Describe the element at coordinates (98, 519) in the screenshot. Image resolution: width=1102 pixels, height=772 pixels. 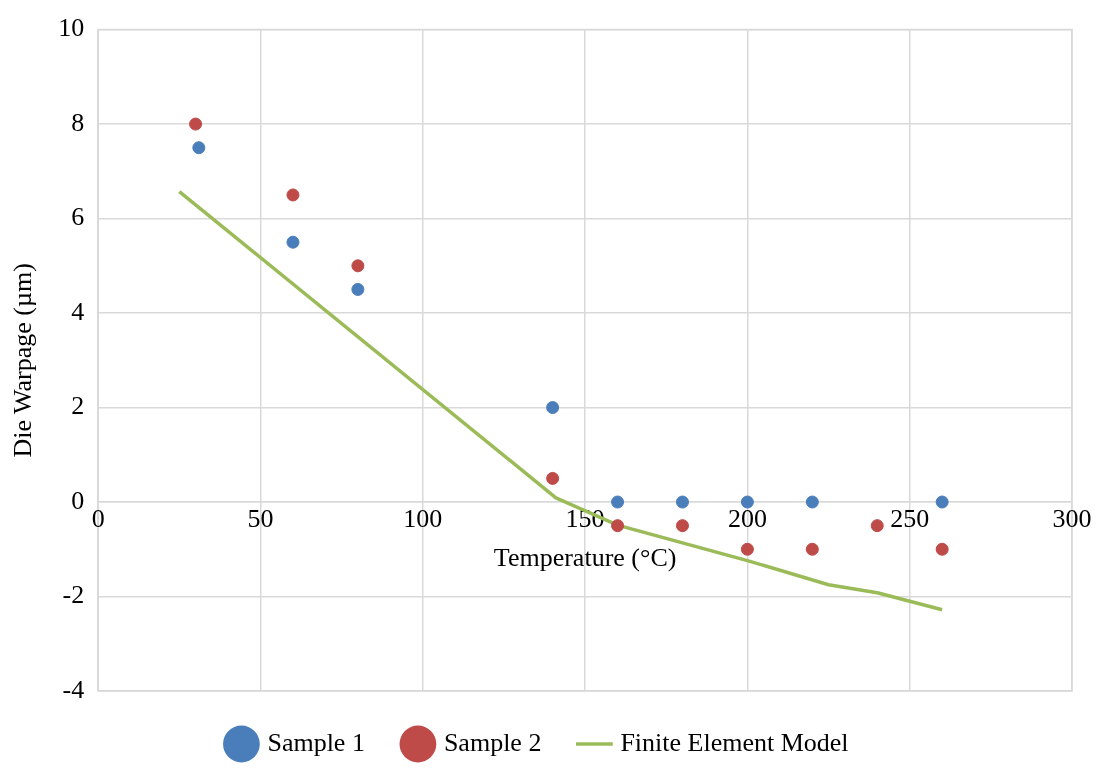
I see `x-tick-label: 0` at that location.